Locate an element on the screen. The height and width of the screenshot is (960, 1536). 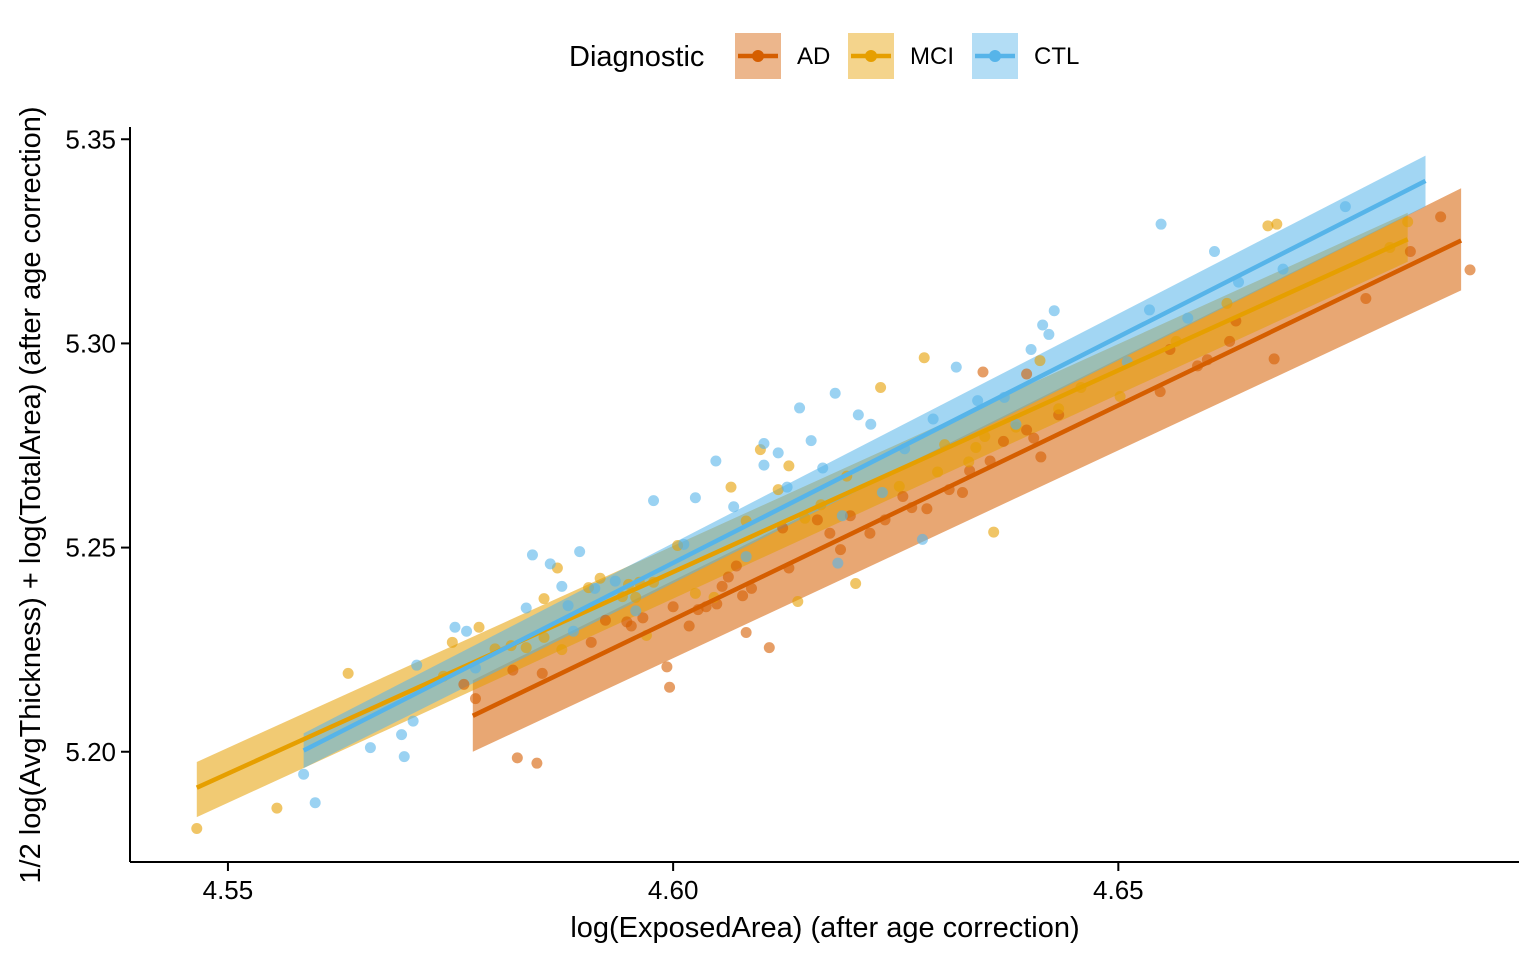
legend-key-point-mci is located at coordinates (871, 56).